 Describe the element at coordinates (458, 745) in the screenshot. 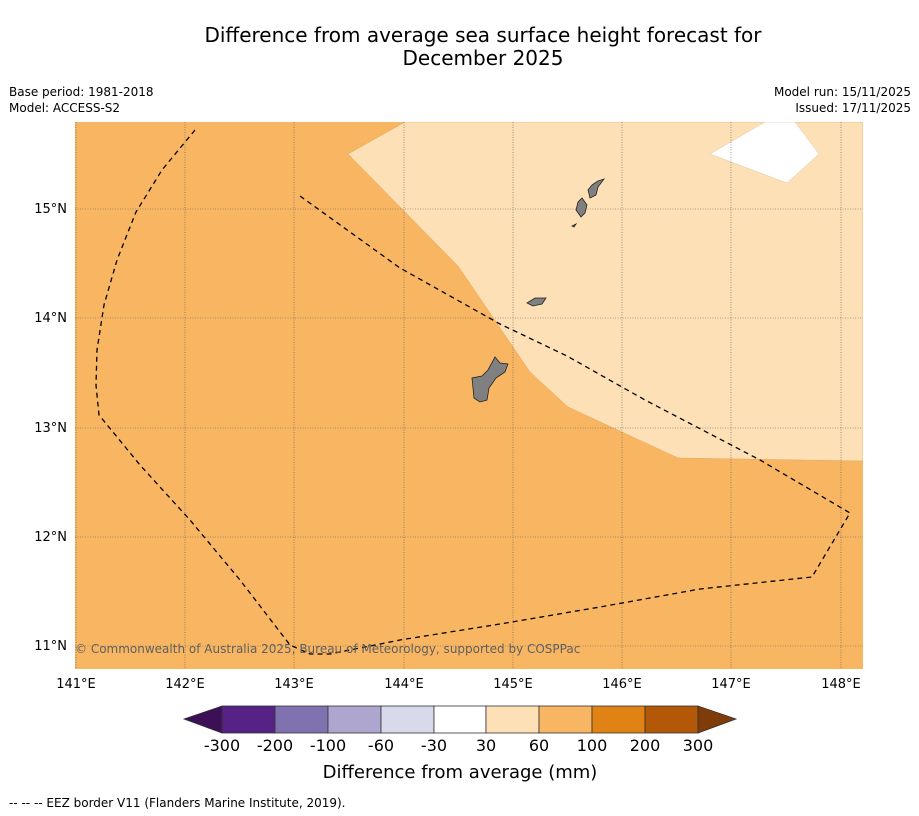

I see `colorbar-ticks: -300 -200 -100 -60 -30 30 60 100 200 300` at that location.